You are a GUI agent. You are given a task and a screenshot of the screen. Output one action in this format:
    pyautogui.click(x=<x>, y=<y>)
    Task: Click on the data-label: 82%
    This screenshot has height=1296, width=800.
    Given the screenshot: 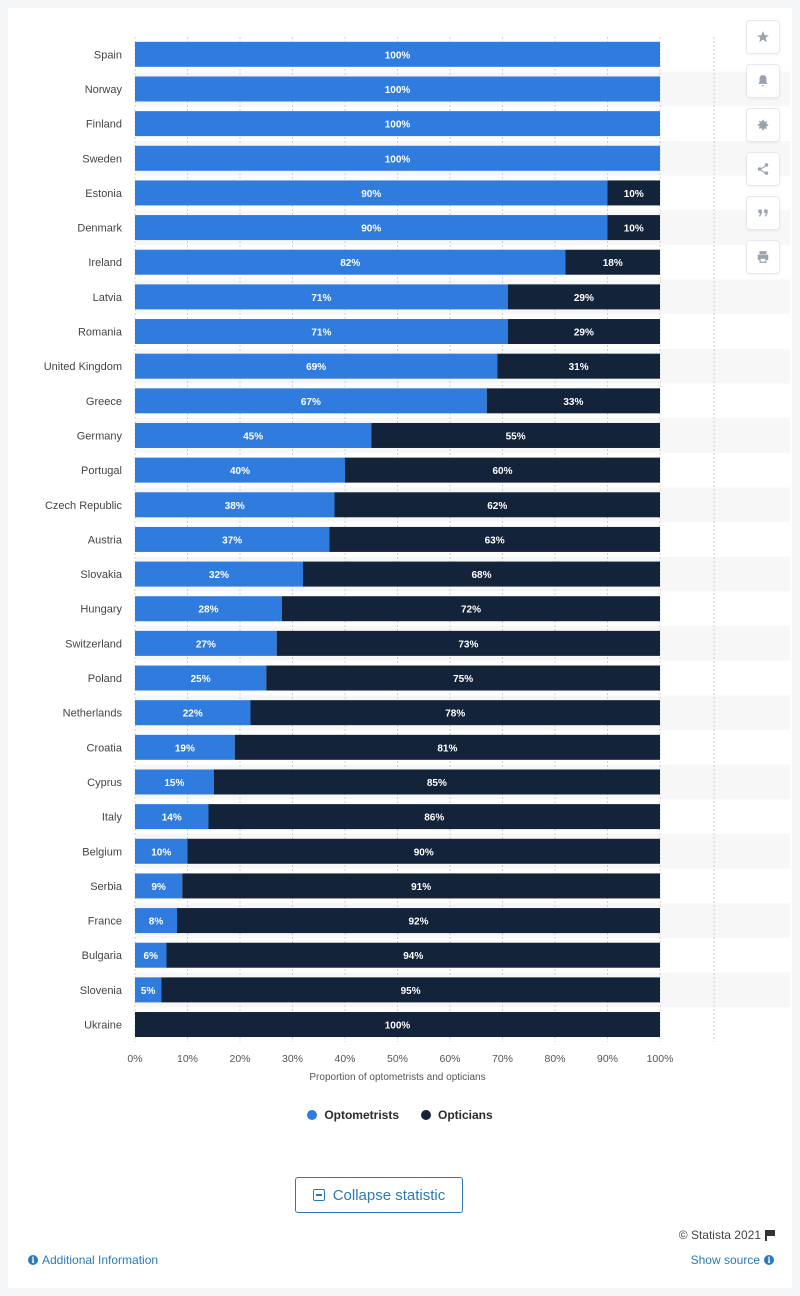 What is the action you would take?
    pyautogui.click(x=350, y=263)
    